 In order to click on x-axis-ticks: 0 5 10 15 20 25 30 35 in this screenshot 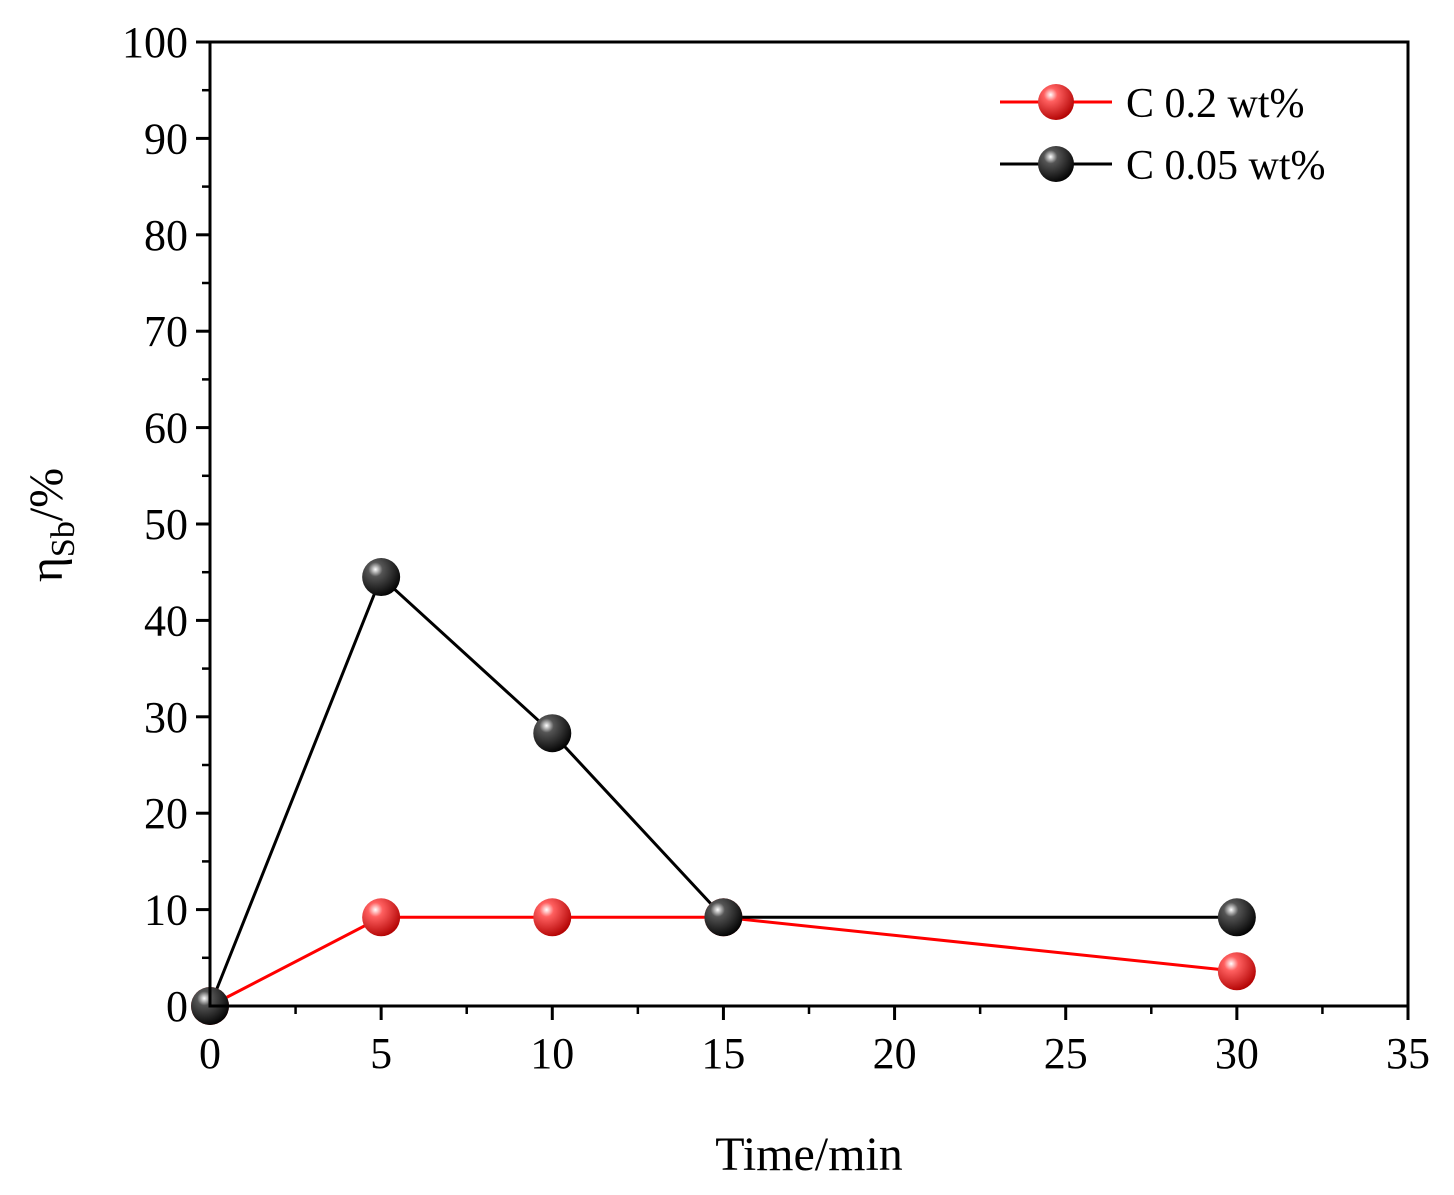, I will do `click(814, 1042)`.